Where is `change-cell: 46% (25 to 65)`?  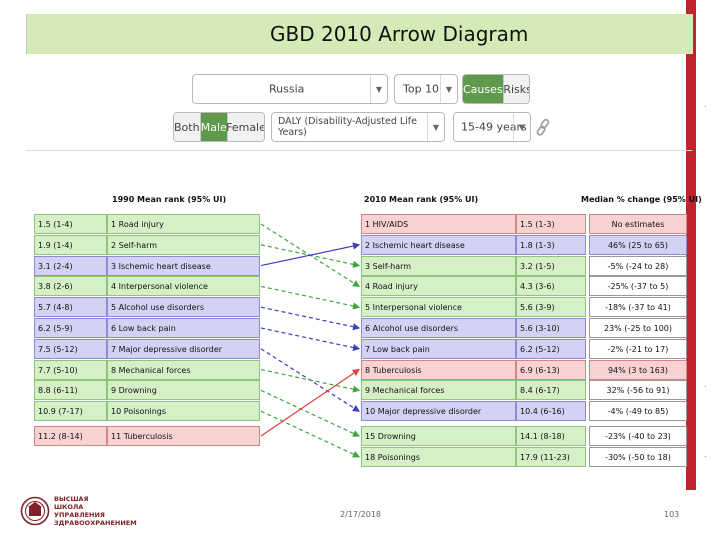
change-cell: 46% (25 to 65) is located at coordinates (638, 244).